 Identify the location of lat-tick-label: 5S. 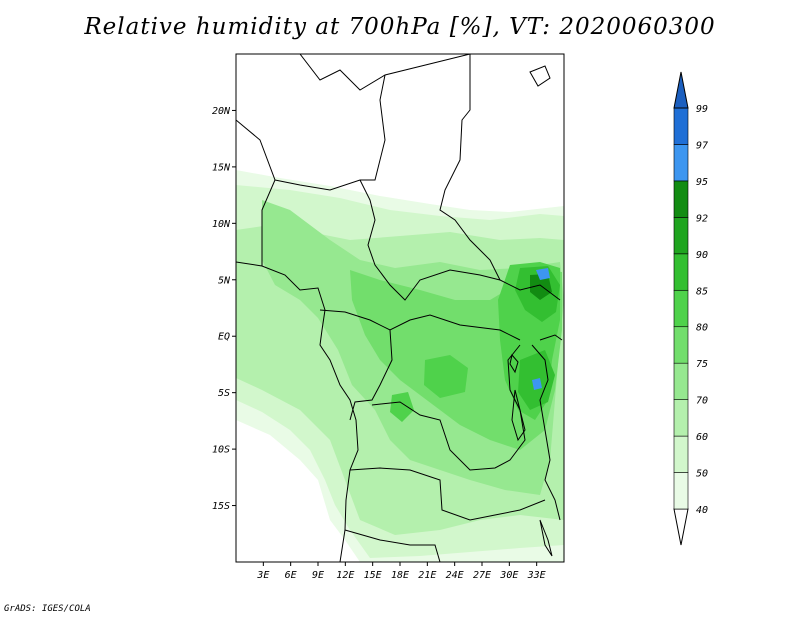
(224, 393).